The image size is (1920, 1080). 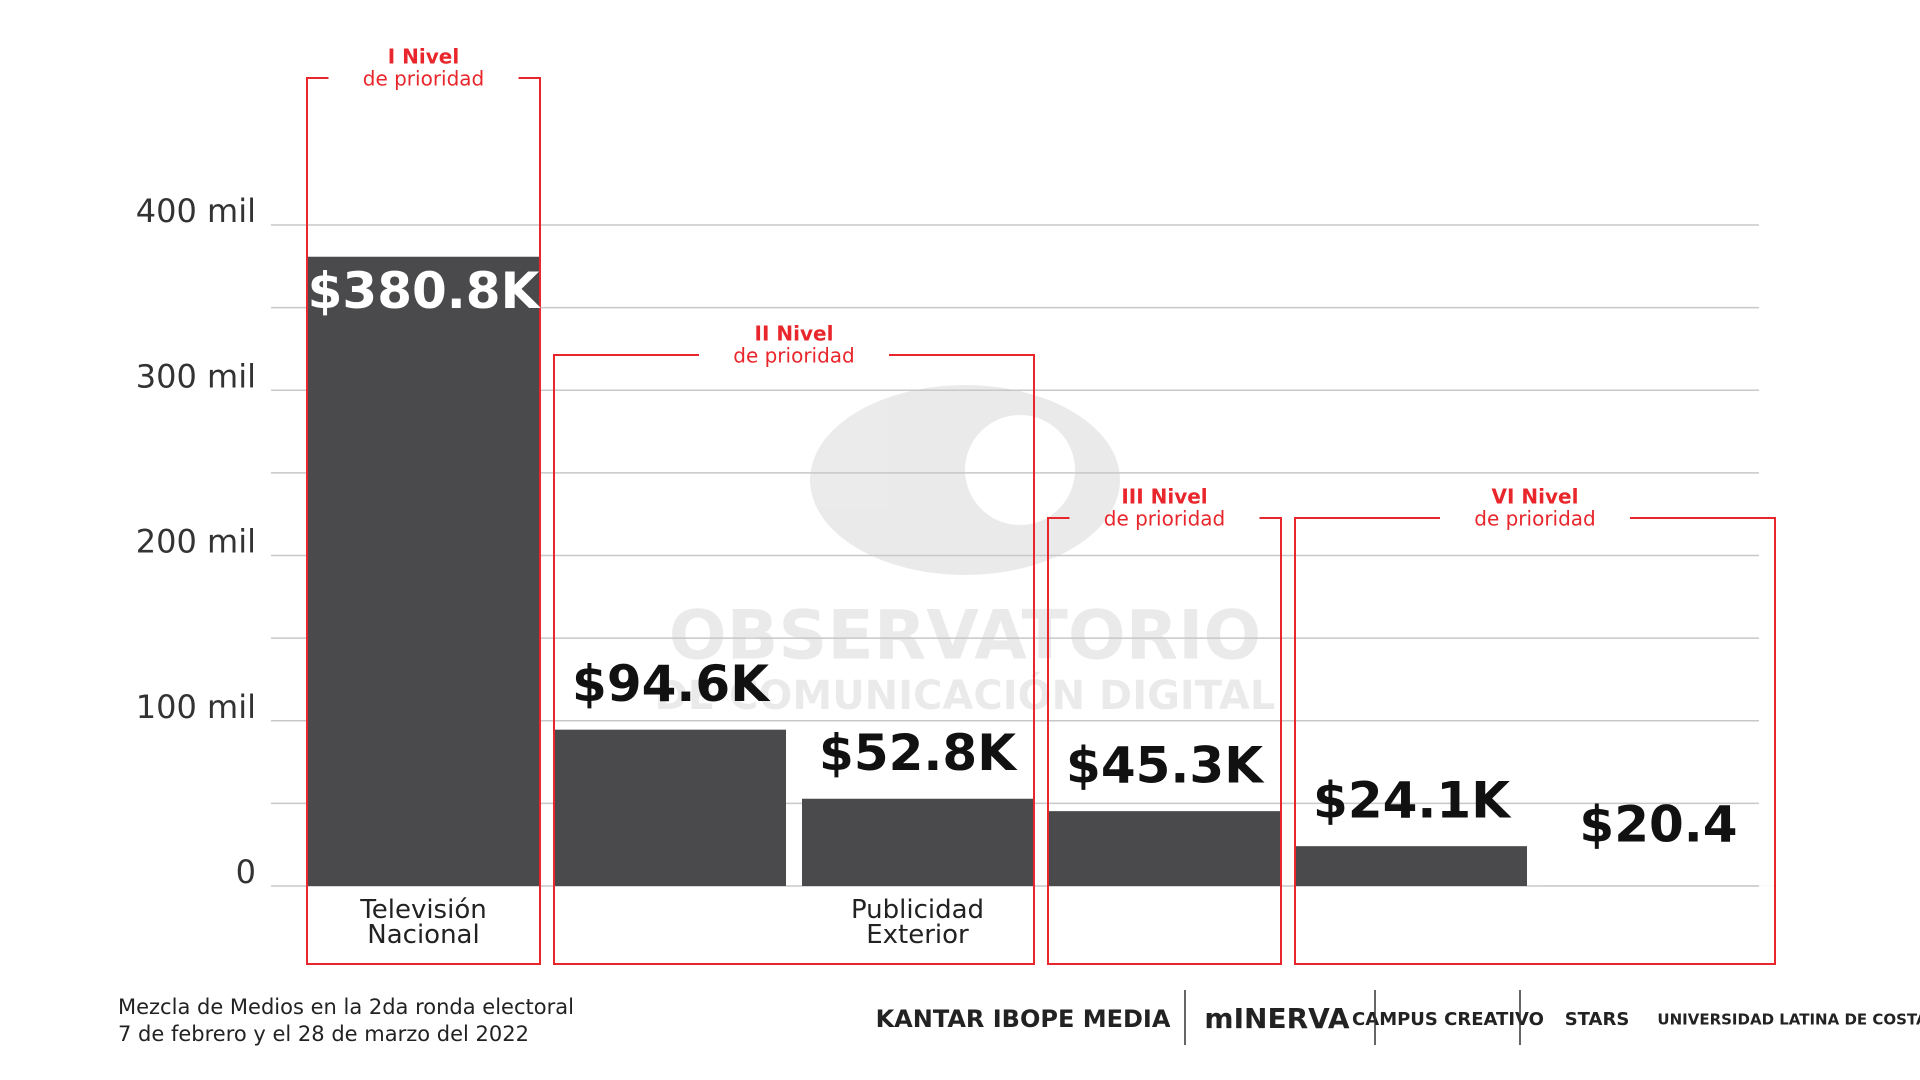 I want to click on y-tick-label: 200 mil, so click(x=196, y=542).